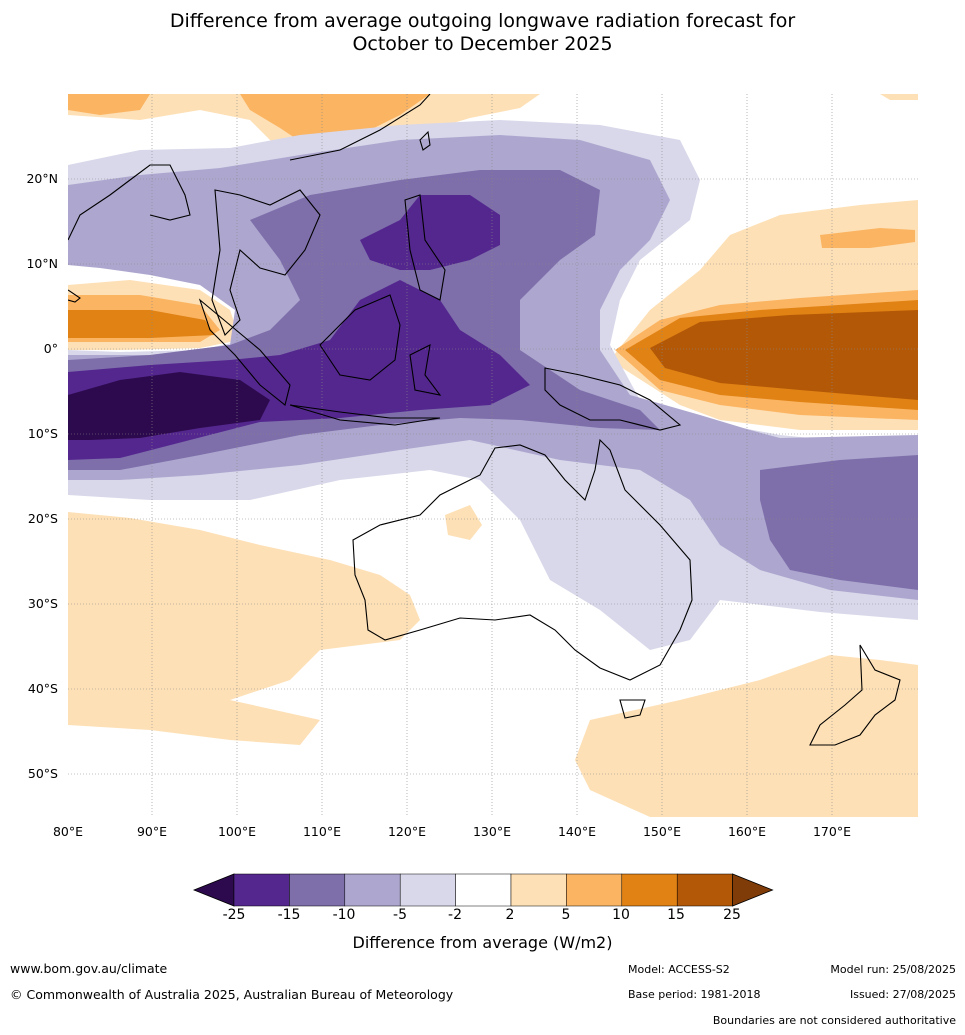 The width and height of the screenshot is (965, 1035). I want to click on colorbar-tick: 15, so click(676, 915).